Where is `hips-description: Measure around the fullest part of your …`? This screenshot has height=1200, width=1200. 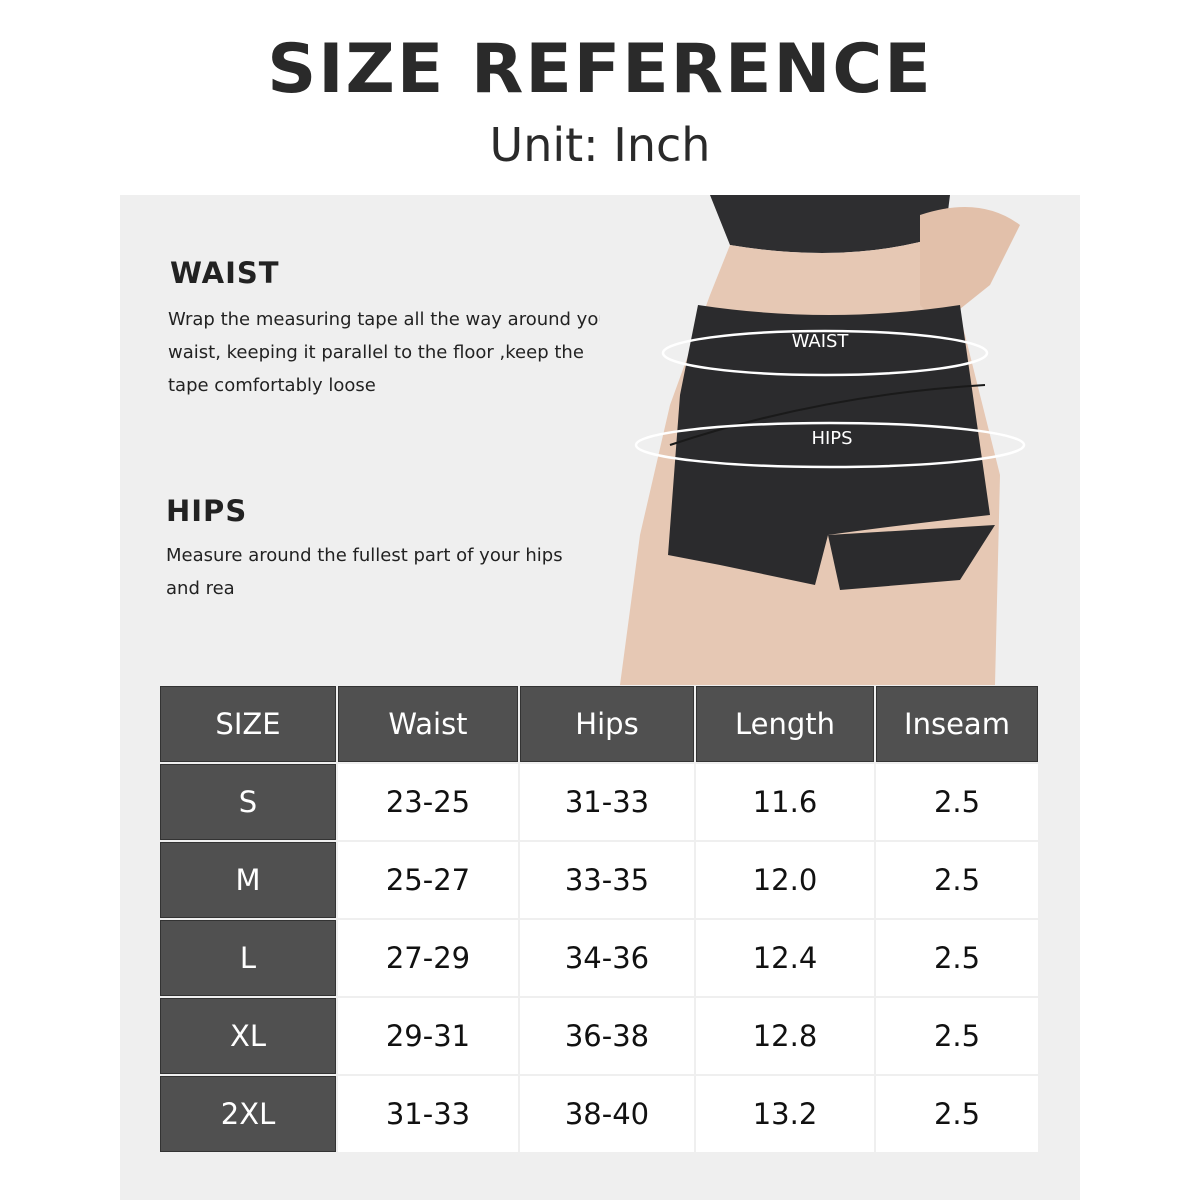
hips-description: Measure around the fullest part of your … is located at coordinates (364, 572).